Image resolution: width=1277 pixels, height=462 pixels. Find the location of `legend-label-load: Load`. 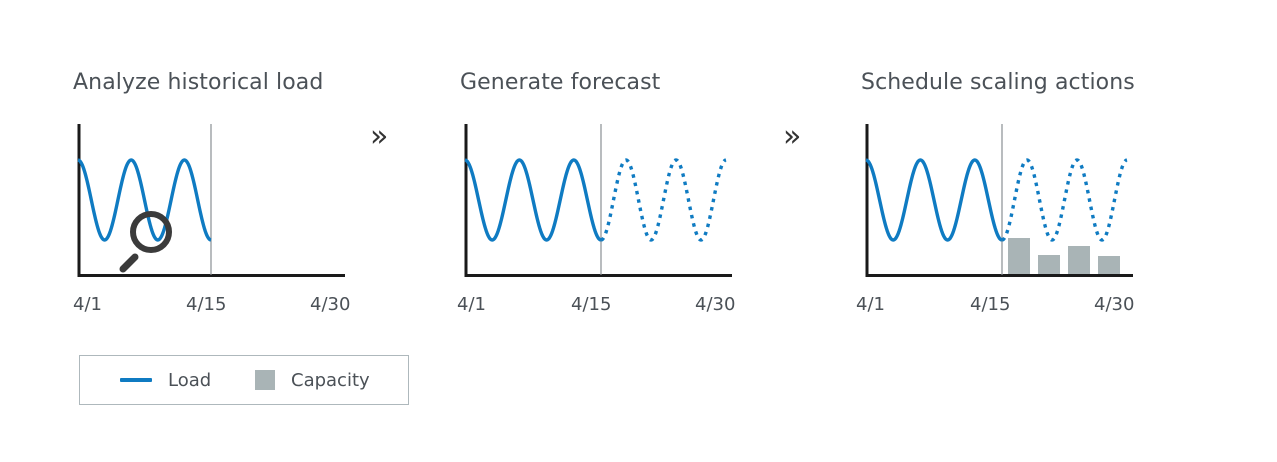

legend-label-load: Load is located at coordinates (190, 380).